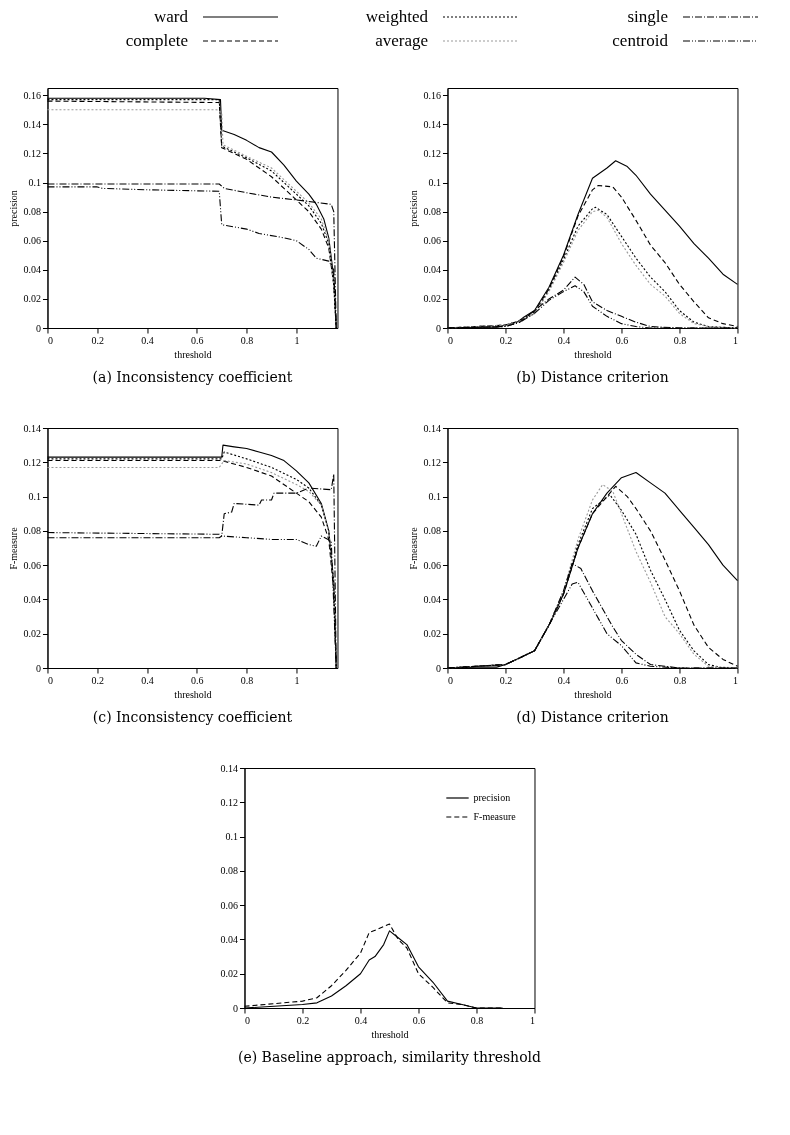 The image size is (790, 1135). What do you see at coordinates (397, 16) in the screenshot?
I see `legend-label: weighted` at bounding box center [397, 16].